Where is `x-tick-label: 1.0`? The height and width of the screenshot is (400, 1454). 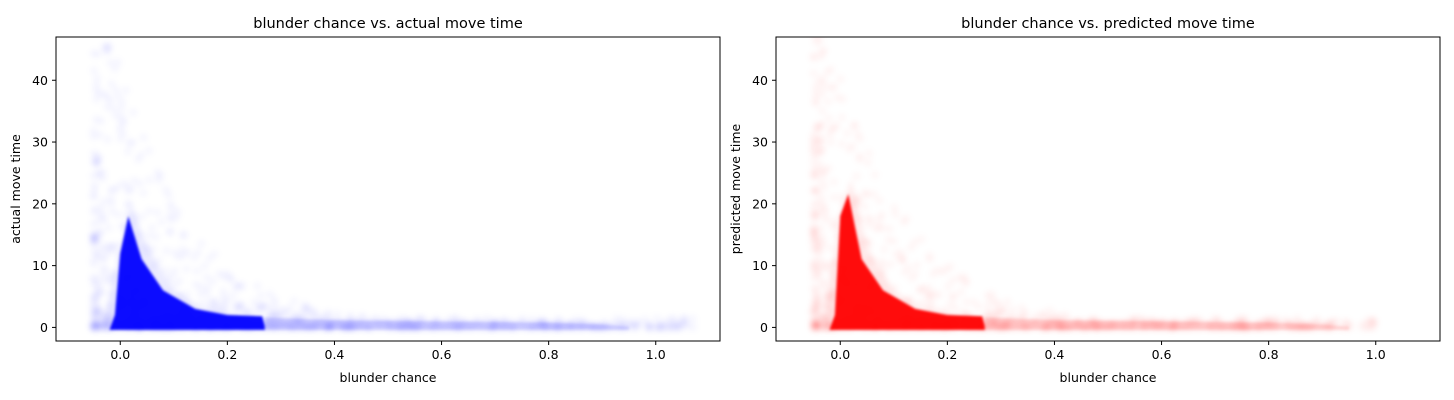
x-tick-label: 1.0 is located at coordinates (656, 354).